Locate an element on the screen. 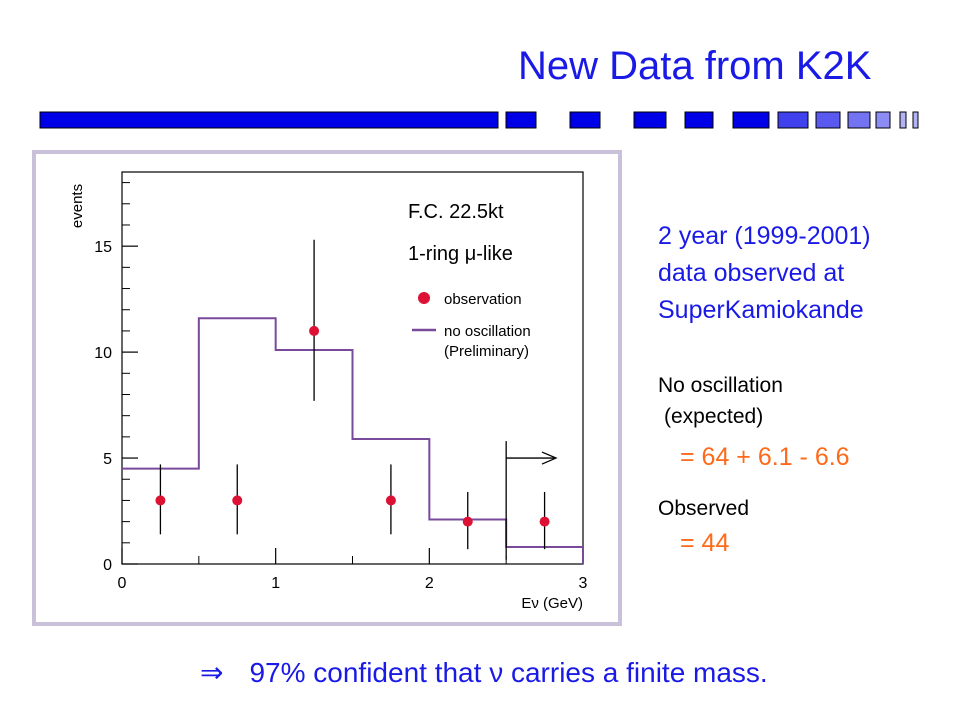 Image resolution: width=960 pixels, height=720 pixels. summary-line-3: SuperKamiokande is located at coordinates (761, 310).